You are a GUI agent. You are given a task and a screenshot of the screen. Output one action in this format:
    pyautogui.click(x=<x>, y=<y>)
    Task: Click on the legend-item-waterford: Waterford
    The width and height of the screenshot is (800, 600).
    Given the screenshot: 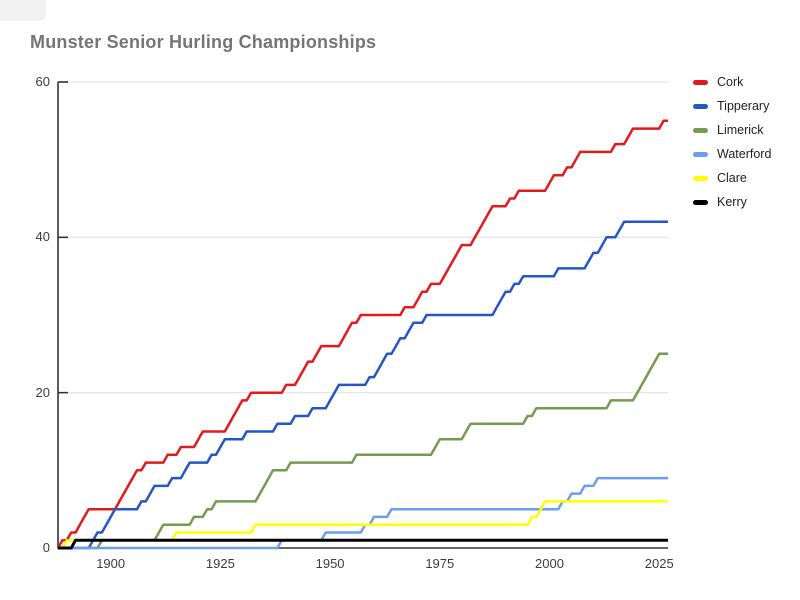 What is the action you would take?
    pyautogui.click(x=732, y=154)
    